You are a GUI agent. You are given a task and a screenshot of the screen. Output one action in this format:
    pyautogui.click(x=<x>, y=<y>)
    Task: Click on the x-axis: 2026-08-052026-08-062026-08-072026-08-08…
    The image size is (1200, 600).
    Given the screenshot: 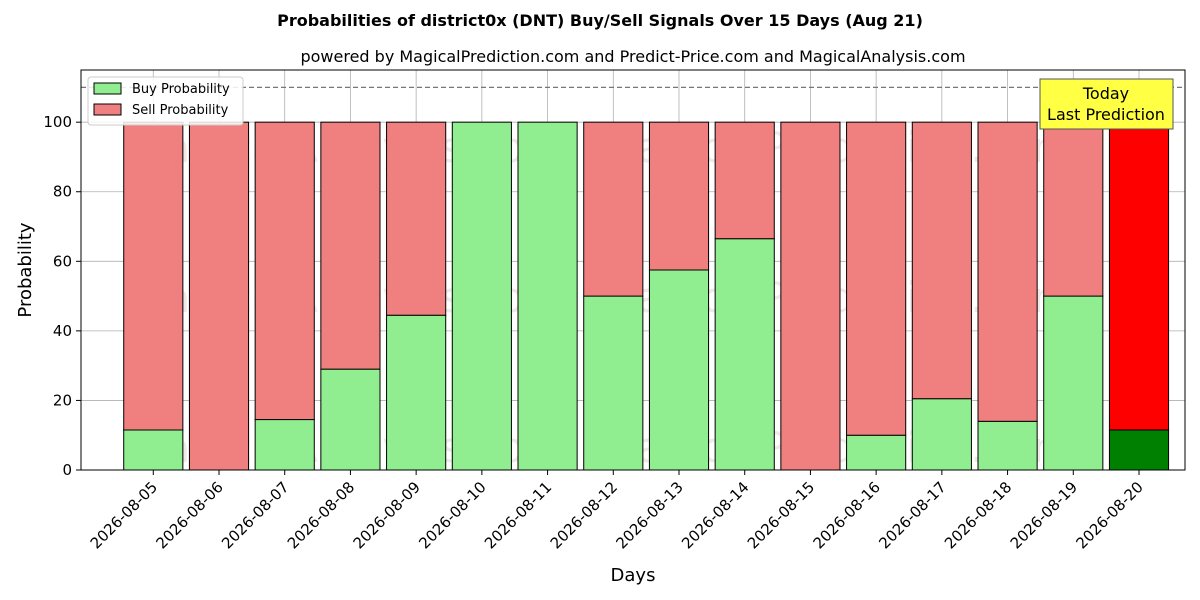 What is the action you would take?
    pyautogui.click(x=617, y=511)
    